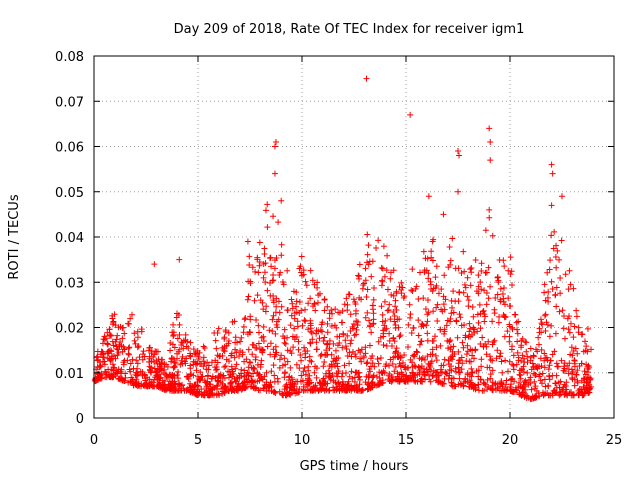 The height and width of the screenshot is (480, 640). I want to click on x-tick-label: 5, so click(198, 440).